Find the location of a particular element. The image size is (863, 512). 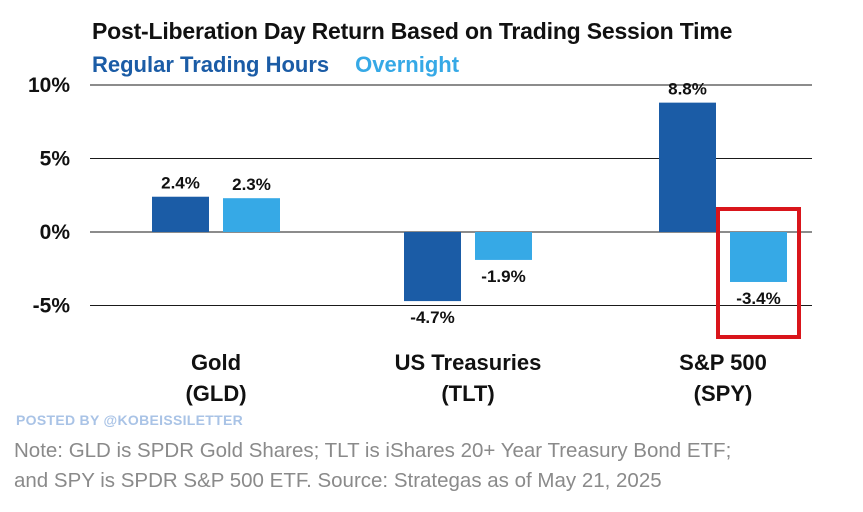

category-label: Gold is located at coordinates (216, 362).